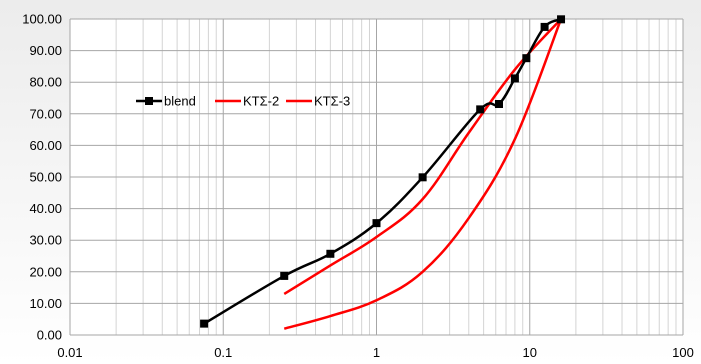  What do you see at coordinates (45, 240) in the screenshot?
I see `y-tick-label: 30.00` at bounding box center [45, 240].